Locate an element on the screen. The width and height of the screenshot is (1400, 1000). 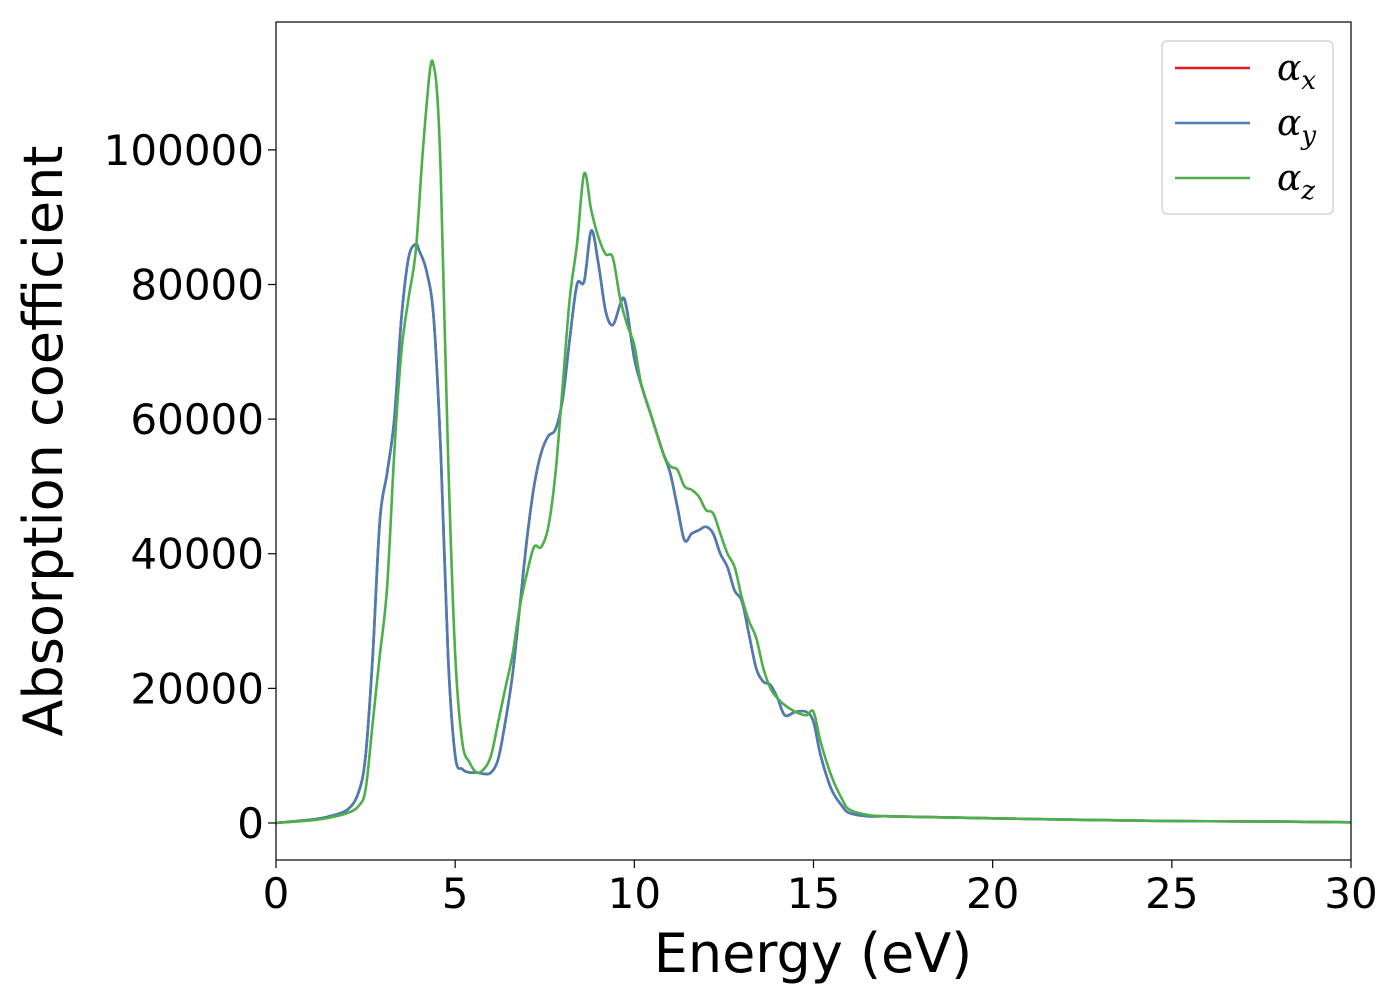
y-tick-label: 100000 is located at coordinates (184, 150).